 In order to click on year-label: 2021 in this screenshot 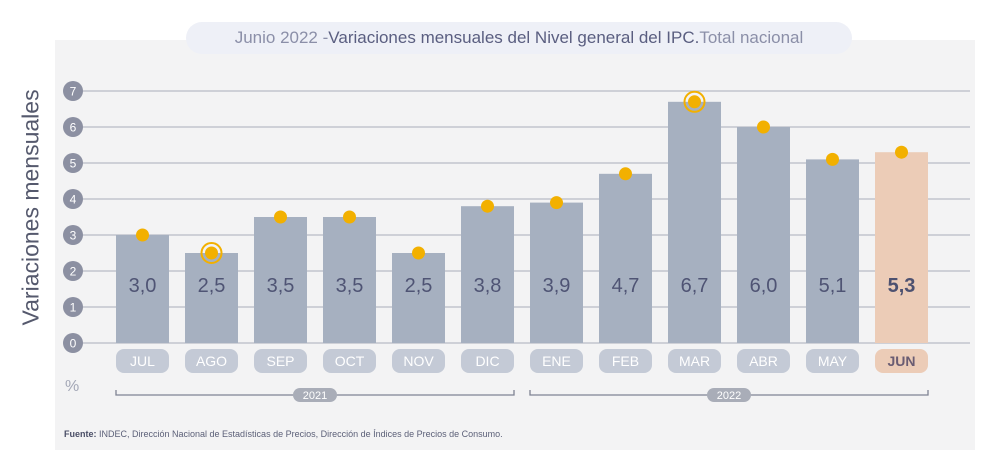, I will do `click(315, 396)`.